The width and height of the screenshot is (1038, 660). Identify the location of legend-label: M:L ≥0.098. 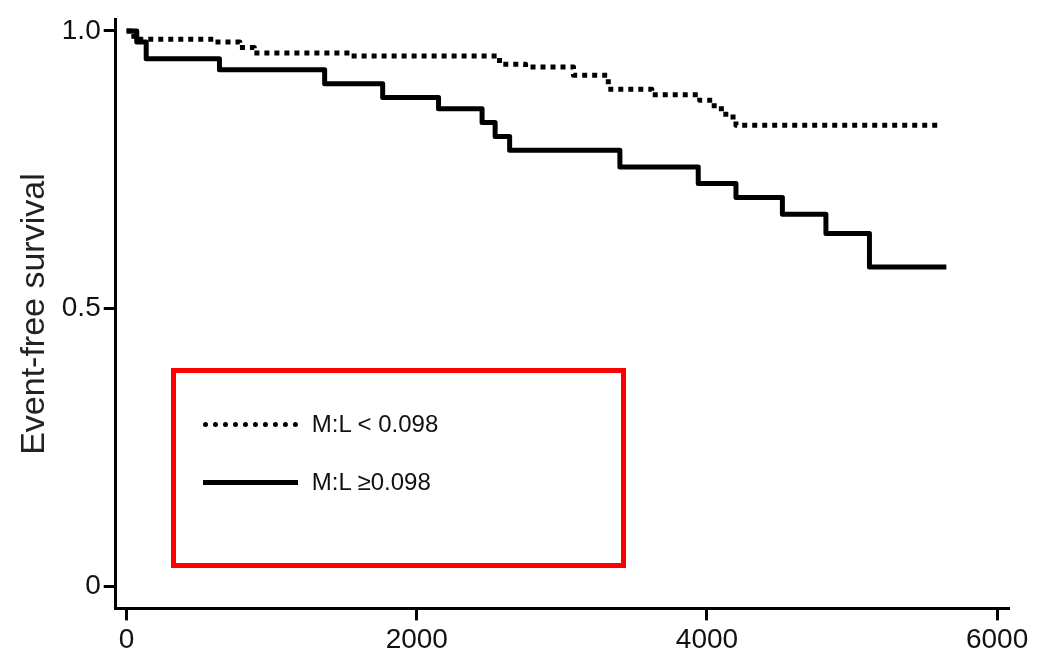
(371, 482).